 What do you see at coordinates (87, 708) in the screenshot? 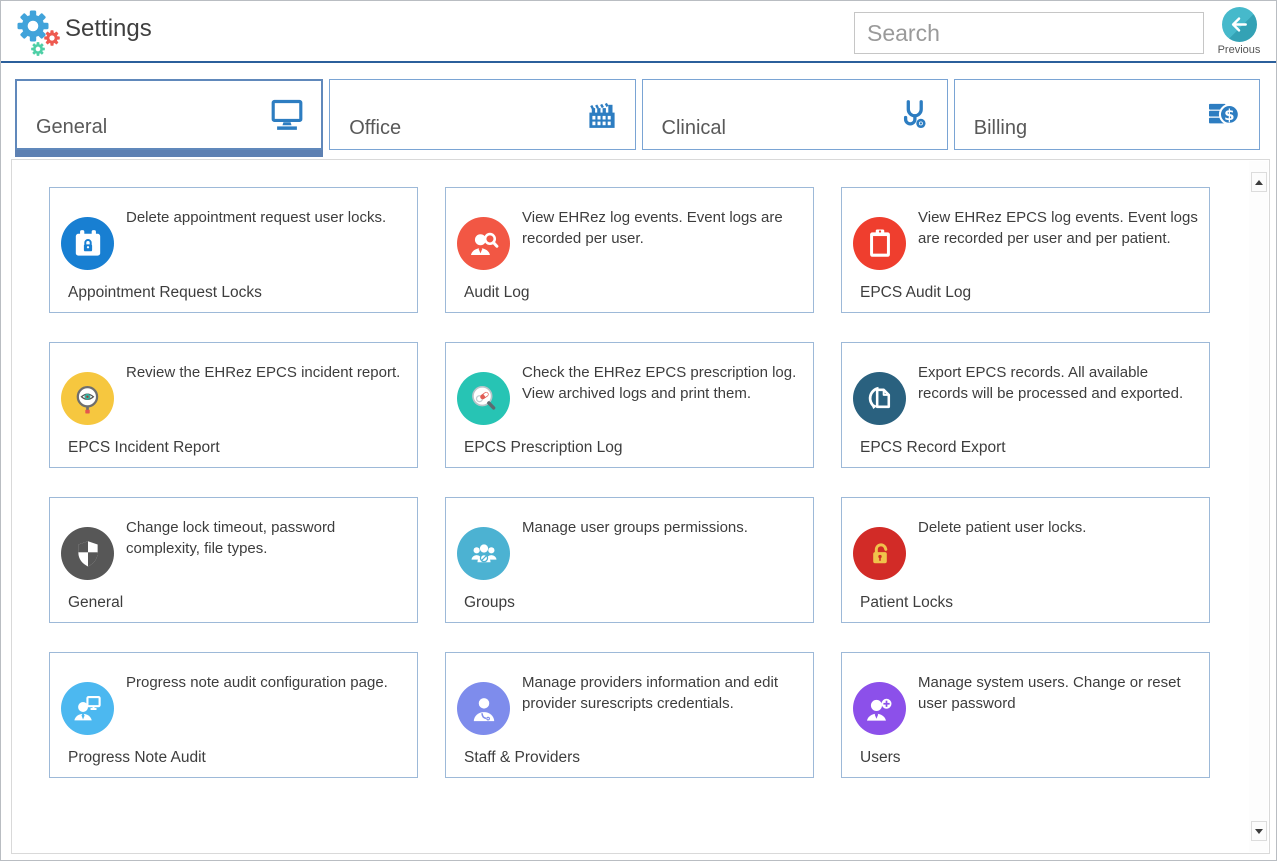
I see `user-monitor-icon` at bounding box center [87, 708].